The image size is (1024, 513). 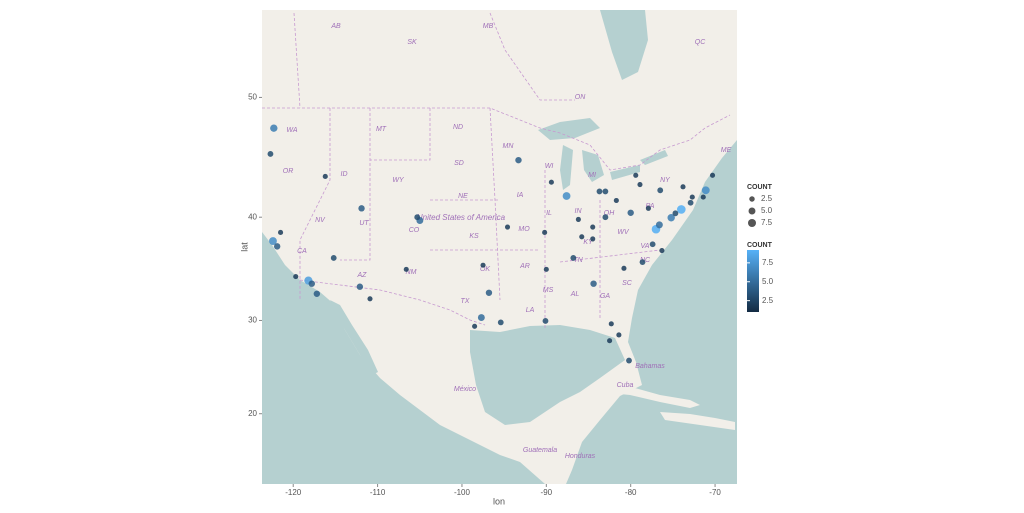 What do you see at coordinates (458, 127) in the screenshot?
I see `map-label: ND` at bounding box center [458, 127].